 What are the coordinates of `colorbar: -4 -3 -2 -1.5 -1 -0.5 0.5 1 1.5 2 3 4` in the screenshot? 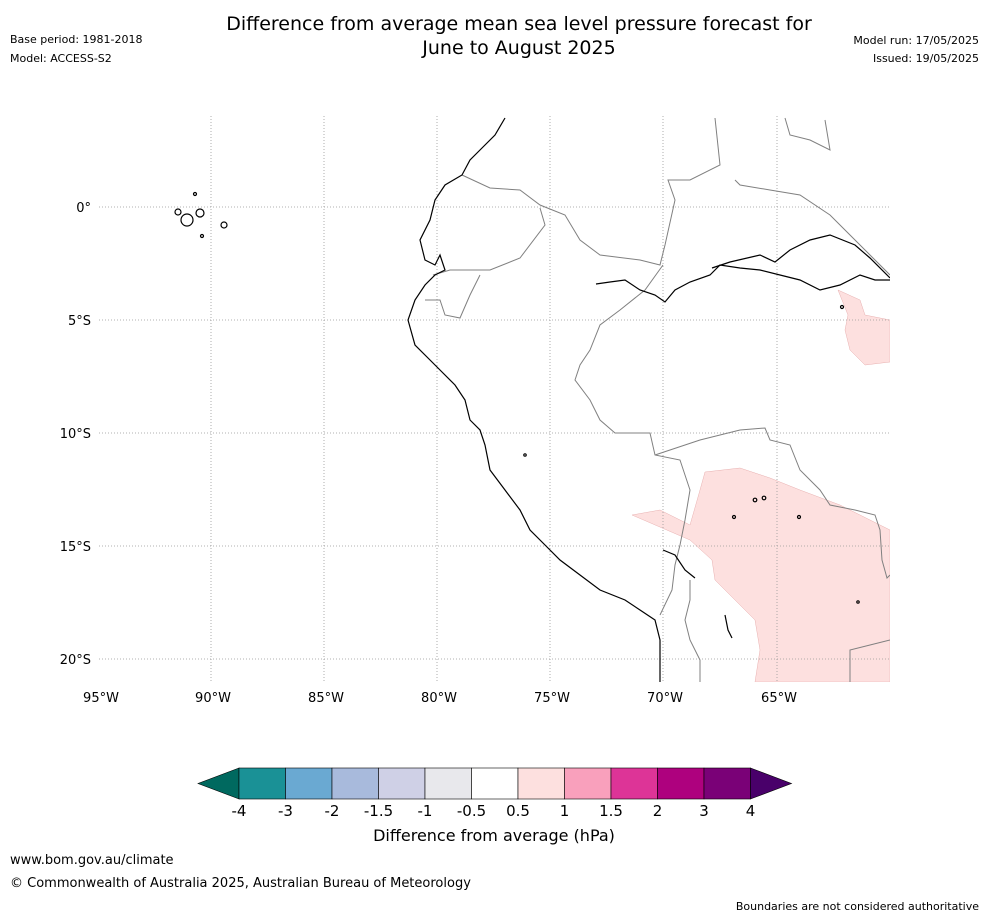 It's located at (495, 793).